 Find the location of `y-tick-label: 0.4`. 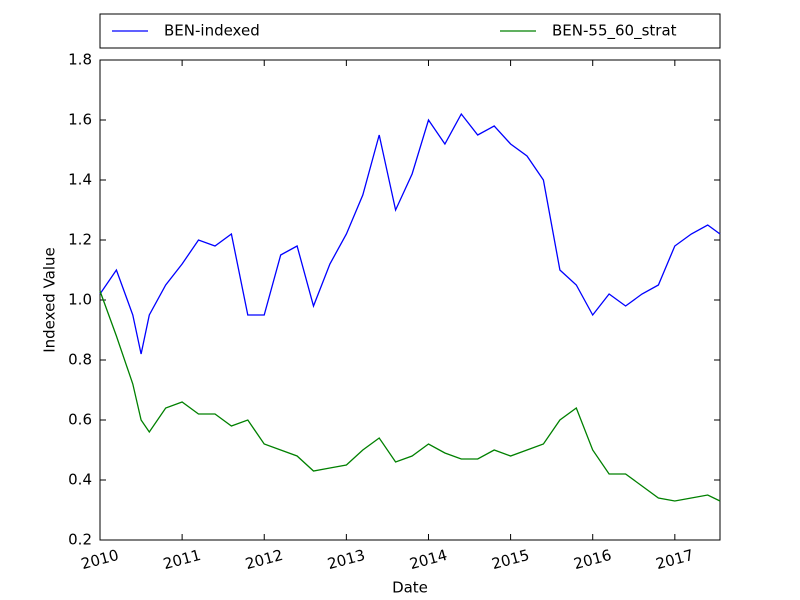

y-tick-label: 0.4 is located at coordinates (80, 480).